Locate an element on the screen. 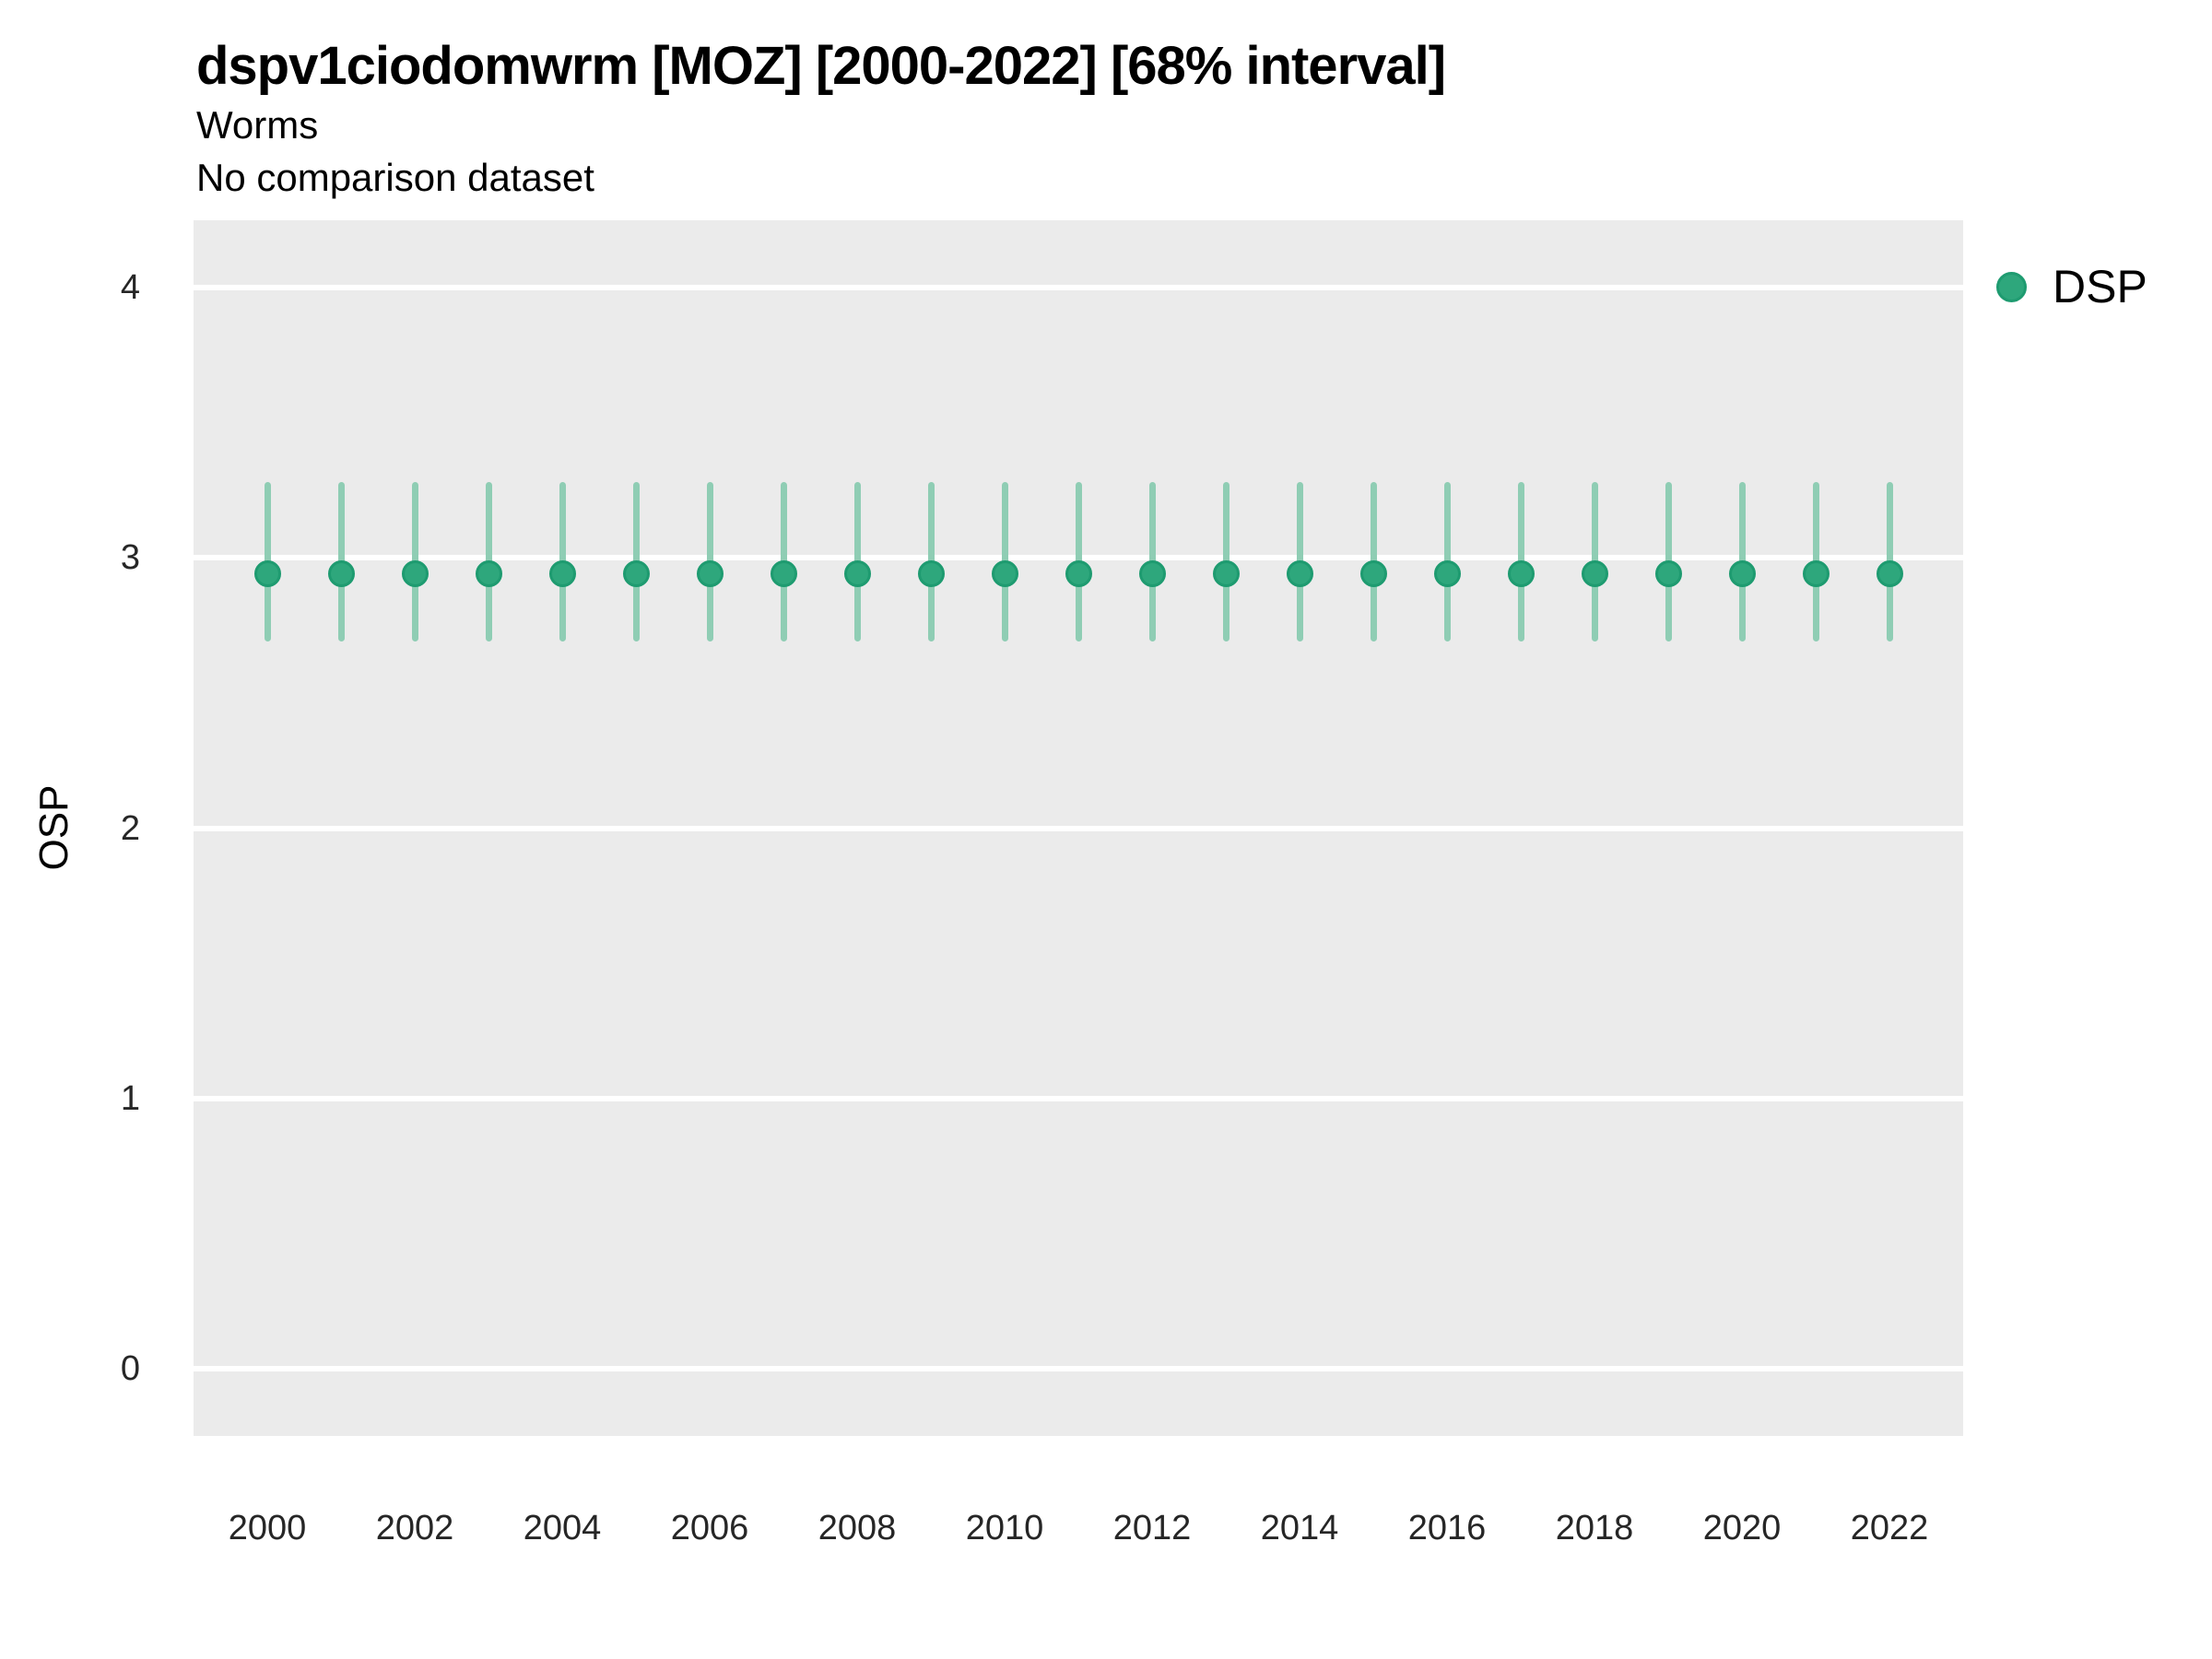 The height and width of the screenshot is (1659, 2212). x-tick-label: 2020 is located at coordinates (1742, 1528).